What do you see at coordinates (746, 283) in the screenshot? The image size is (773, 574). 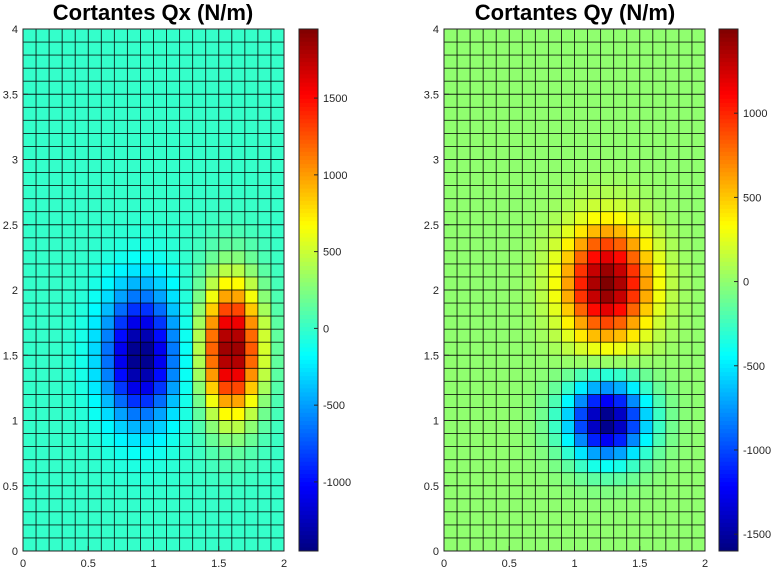 I see `colorbar-tick-label: 0` at bounding box center [746, 283].